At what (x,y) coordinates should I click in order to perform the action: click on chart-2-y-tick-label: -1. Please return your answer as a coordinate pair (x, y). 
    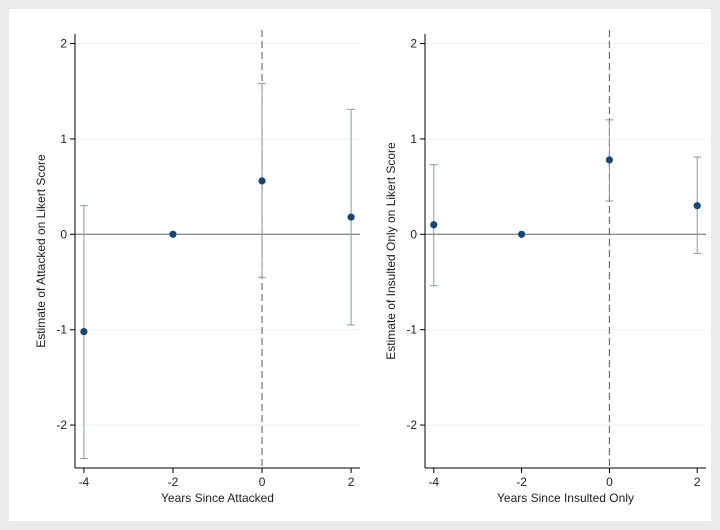
    Looking at the image, I should click on (411, 330).